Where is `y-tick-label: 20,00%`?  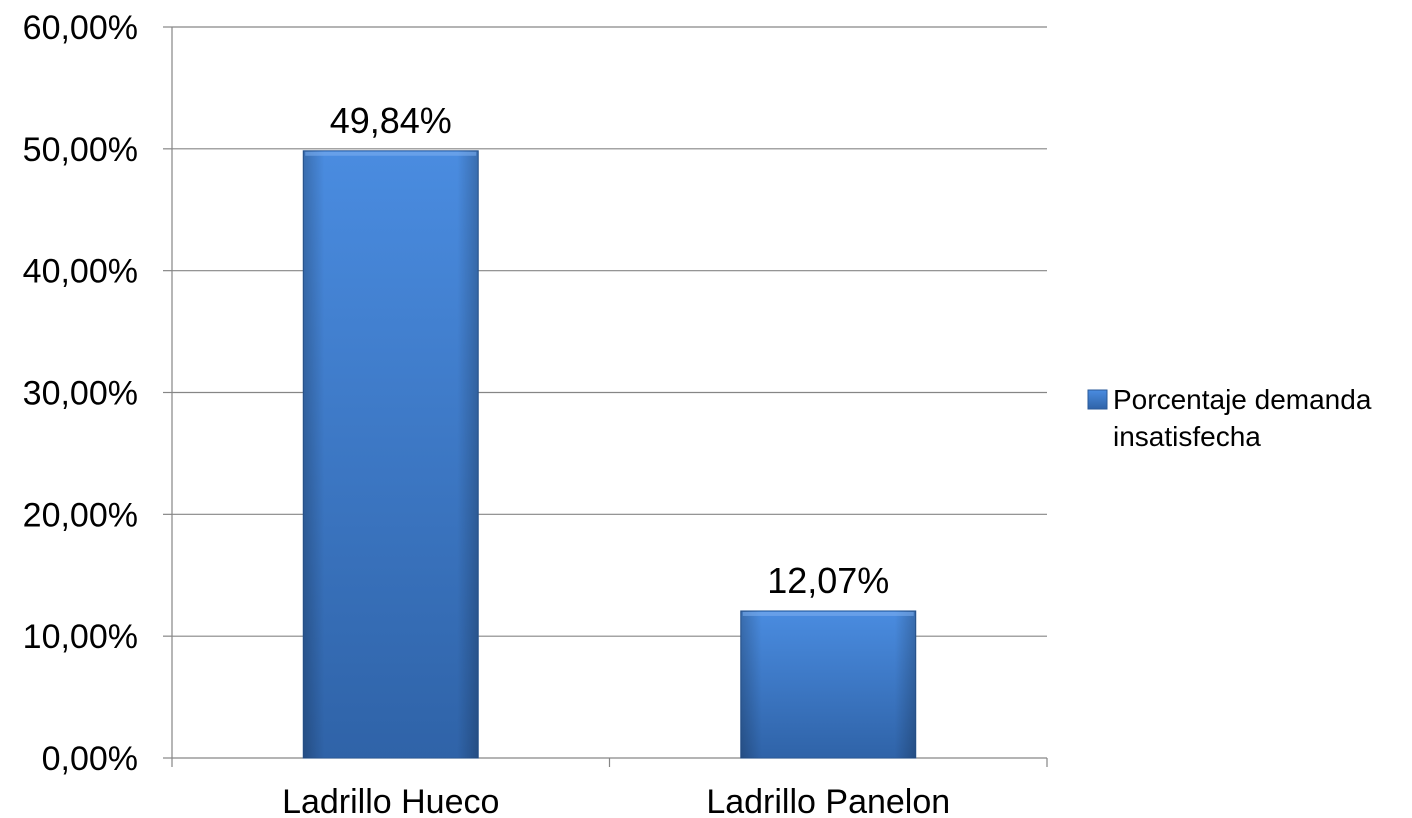 y-tick-label: 20,00% is located at coordinates (80, 515).